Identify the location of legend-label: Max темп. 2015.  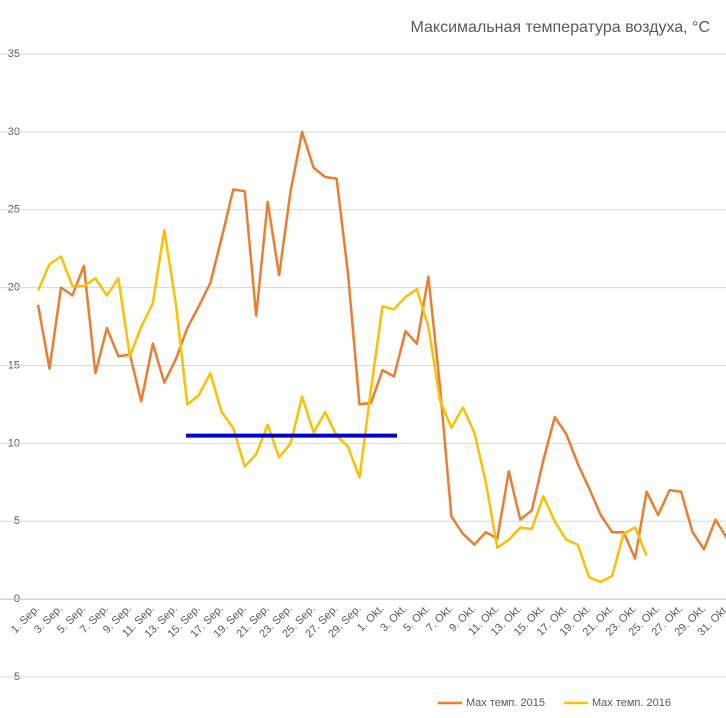
(505, 703).